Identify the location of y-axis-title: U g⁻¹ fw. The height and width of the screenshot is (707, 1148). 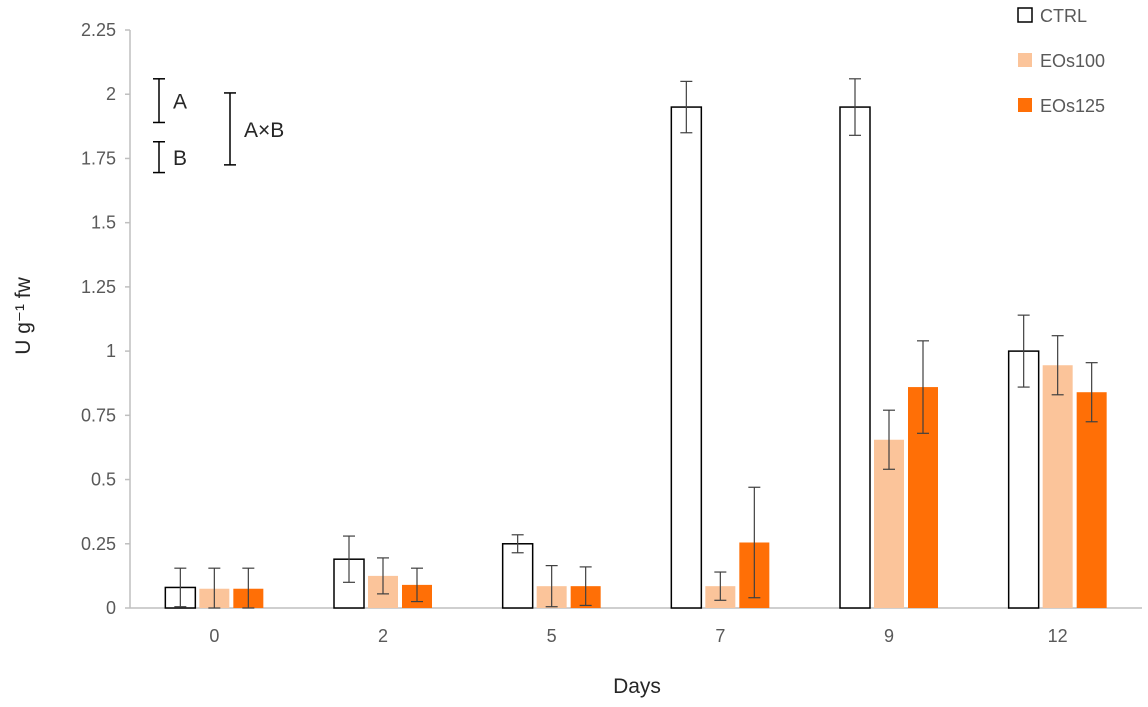
(23, 315).